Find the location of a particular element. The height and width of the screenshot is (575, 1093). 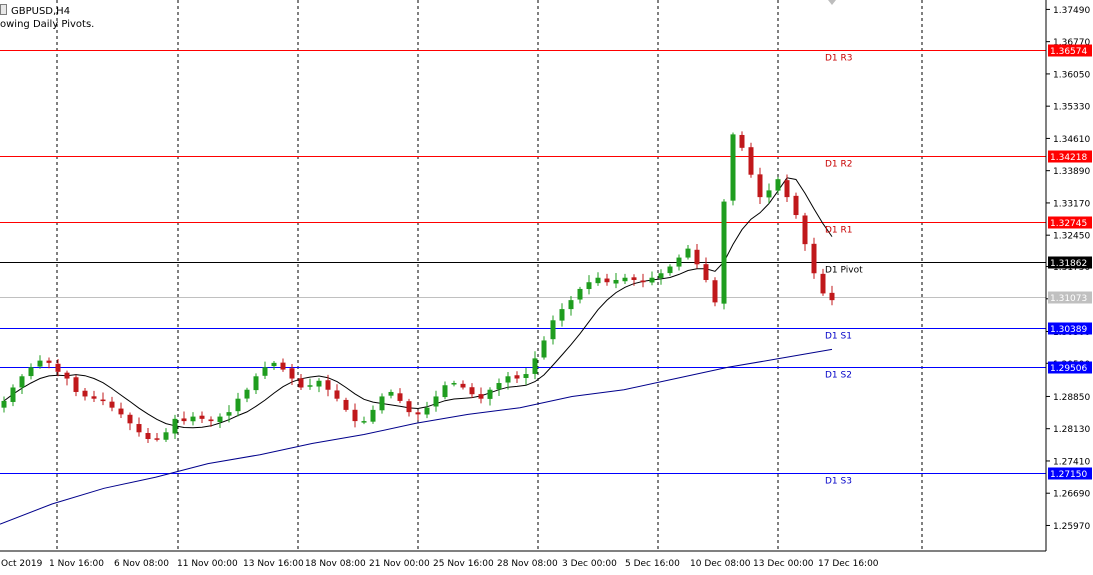

time-axis-label: 3 Dec 00:00 is located at coordinates (589, 564).